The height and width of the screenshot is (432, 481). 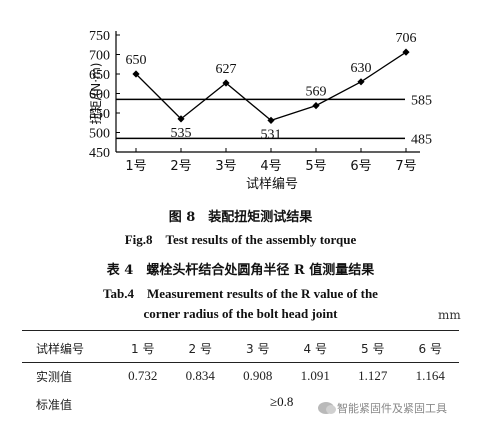 I want to click on table-top-rule, so click(x=240, y=330).